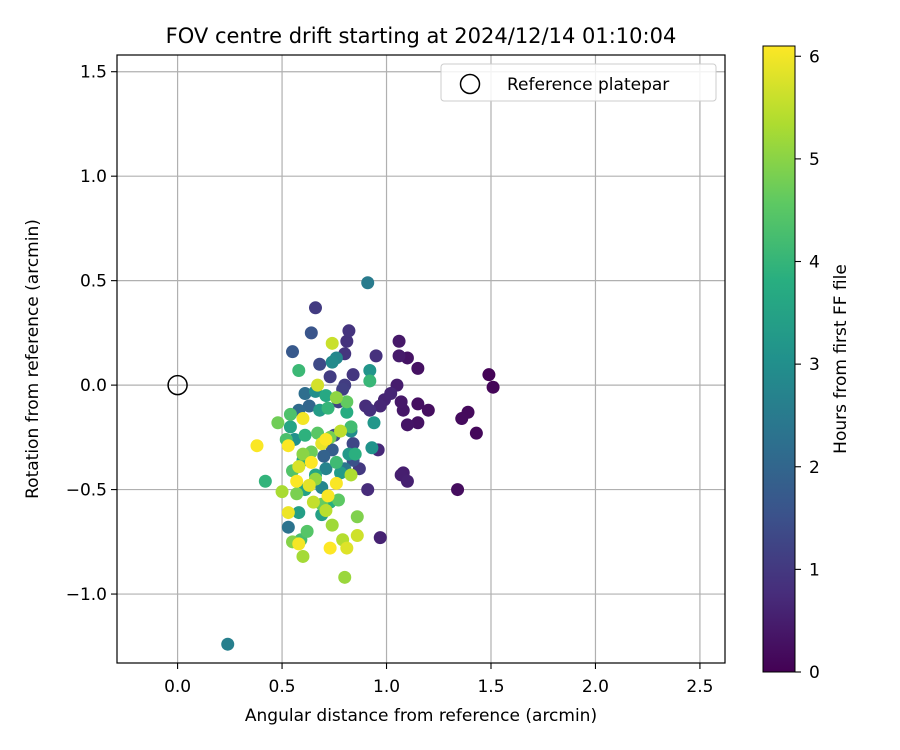 This screenshot has width=900, height=750. I want to click on colorbar-tick-label: 4, so click(814, 263).